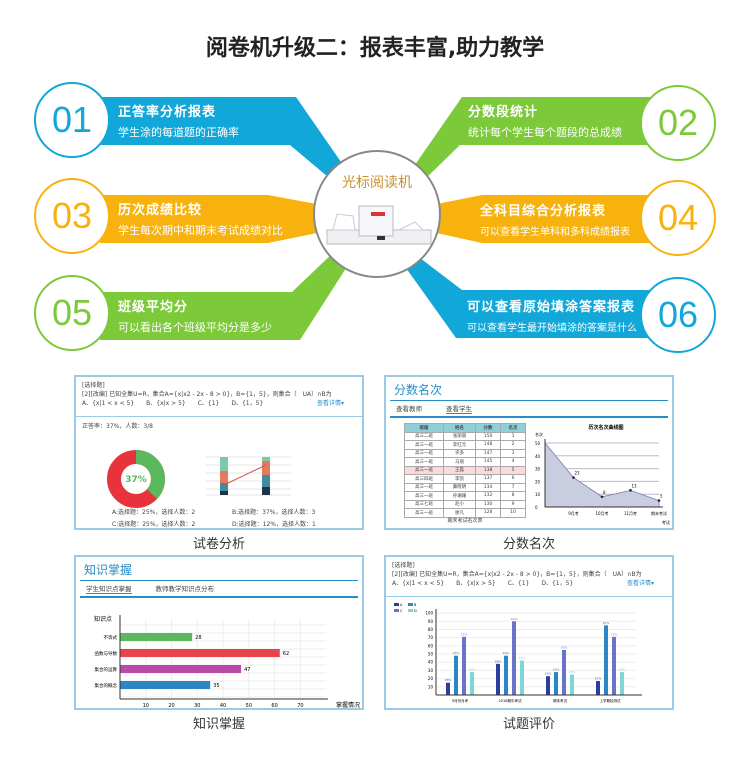  Describe the element at coordinates (460, 436) in the screenshot. I see `table-cell: 张丽丽` at that location.